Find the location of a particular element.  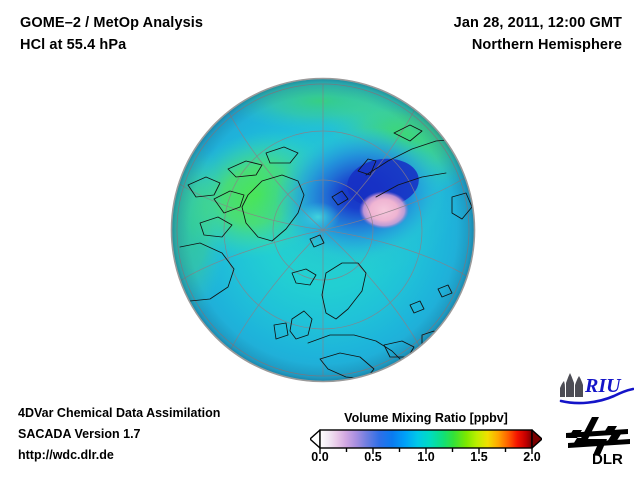

hemisphere-label: Northern Hemisphere is located at coordinates (546, 45).